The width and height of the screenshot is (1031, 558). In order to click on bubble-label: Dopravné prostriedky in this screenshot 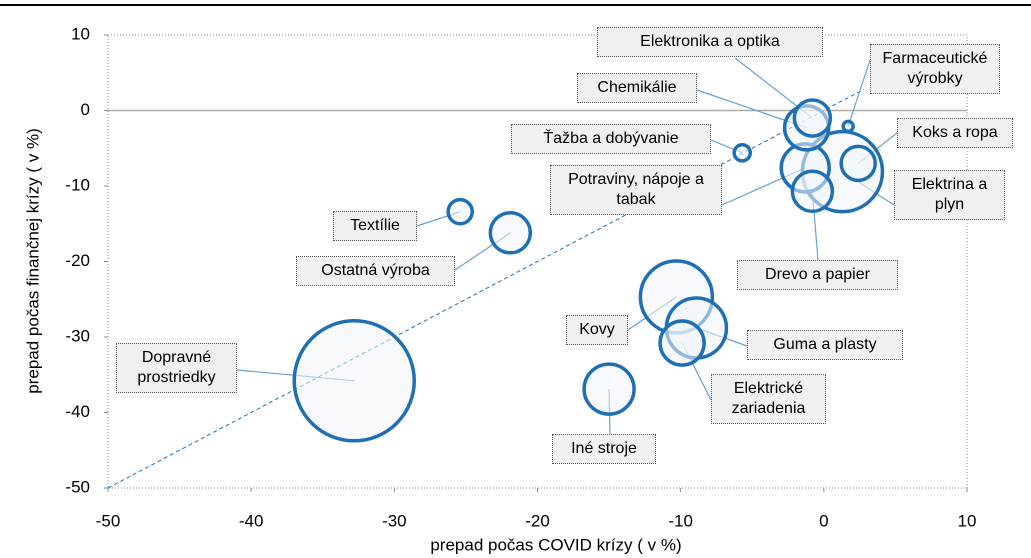, I will do `click(176, 368)`.